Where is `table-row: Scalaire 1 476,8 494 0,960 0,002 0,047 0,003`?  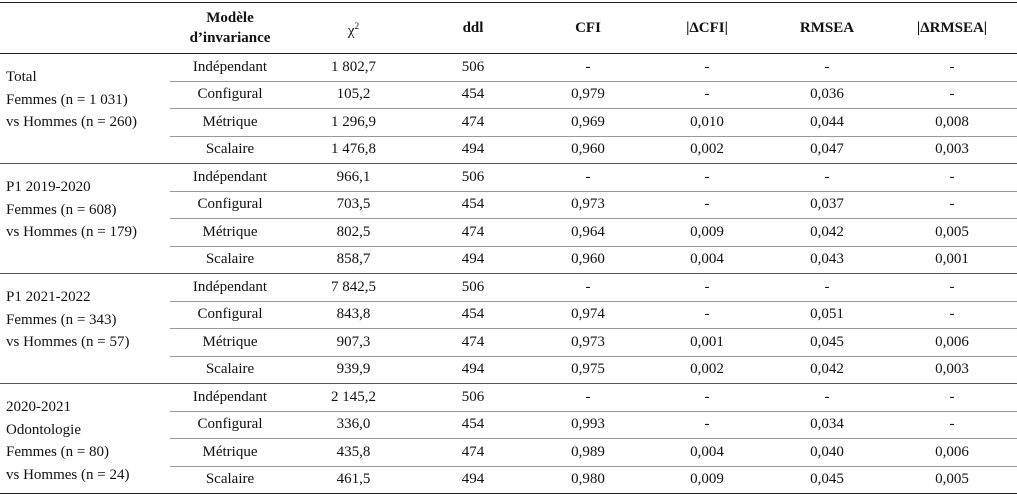 table-row: Scalaire 1 476,8 494 0,960 0,002 0,047 0,003 is located at coordinates (508, 150).